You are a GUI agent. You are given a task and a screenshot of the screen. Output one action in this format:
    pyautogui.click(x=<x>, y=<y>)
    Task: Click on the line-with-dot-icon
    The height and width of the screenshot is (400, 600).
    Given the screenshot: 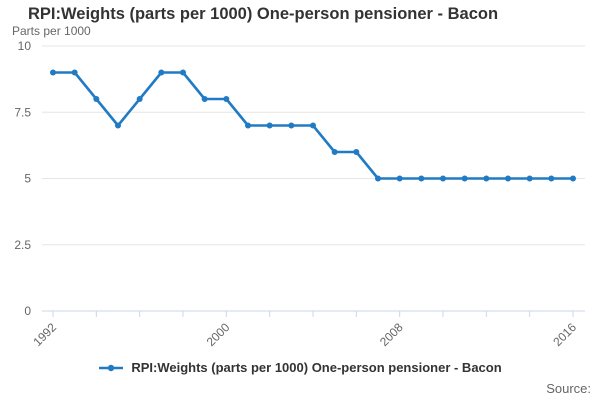 What is the action you would take?
    pyautogui.click(x=111, y=367)
    